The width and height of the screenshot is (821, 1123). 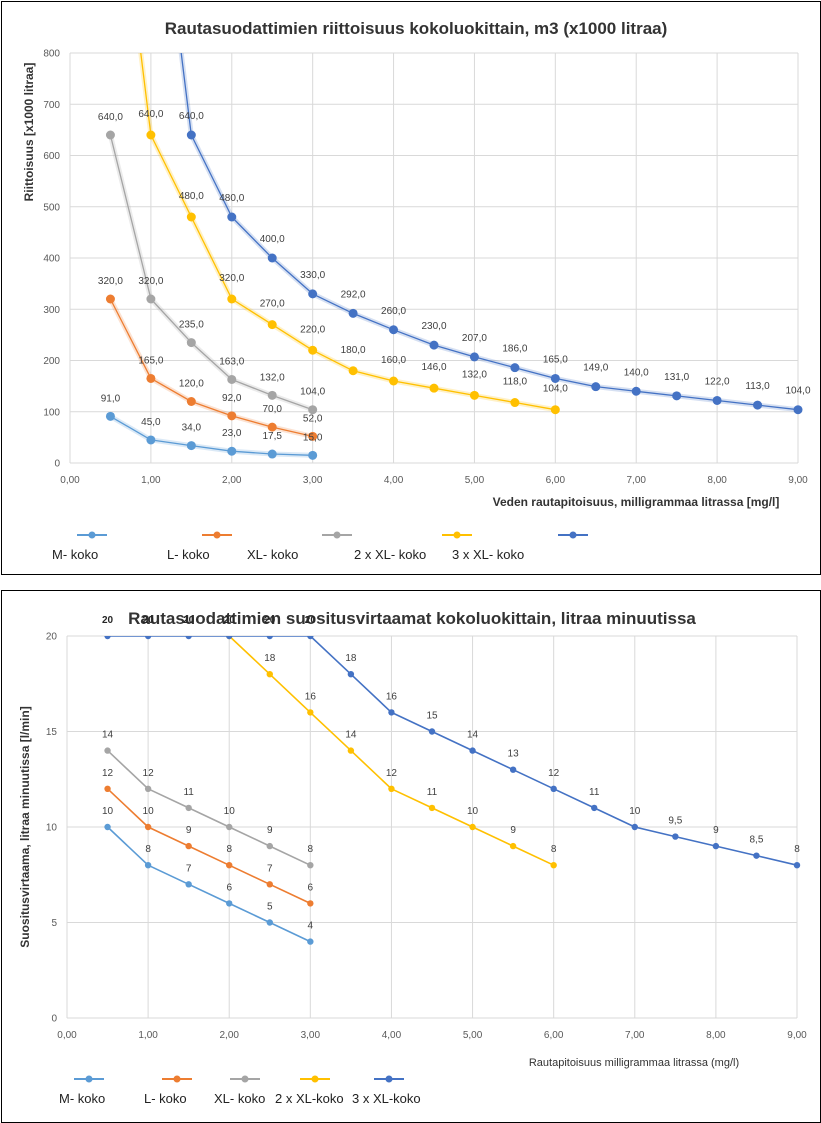 What do you see at coordinates (272, 436) in the screenshot?
I see `data-label: 17,5` at bounding box center [272, 436].